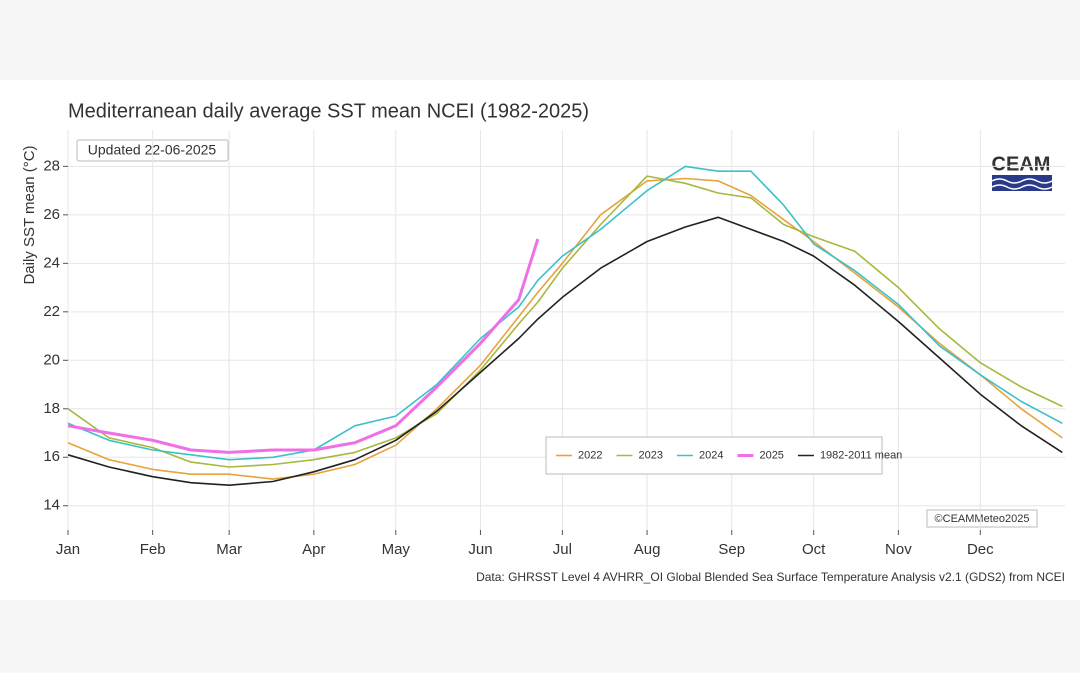 This screenshot has height=673, width=1080. What do you see at coordinates (51, 311) in the screenshot?
I see `y-tick-label: 22` at bounding box center [51, 311].